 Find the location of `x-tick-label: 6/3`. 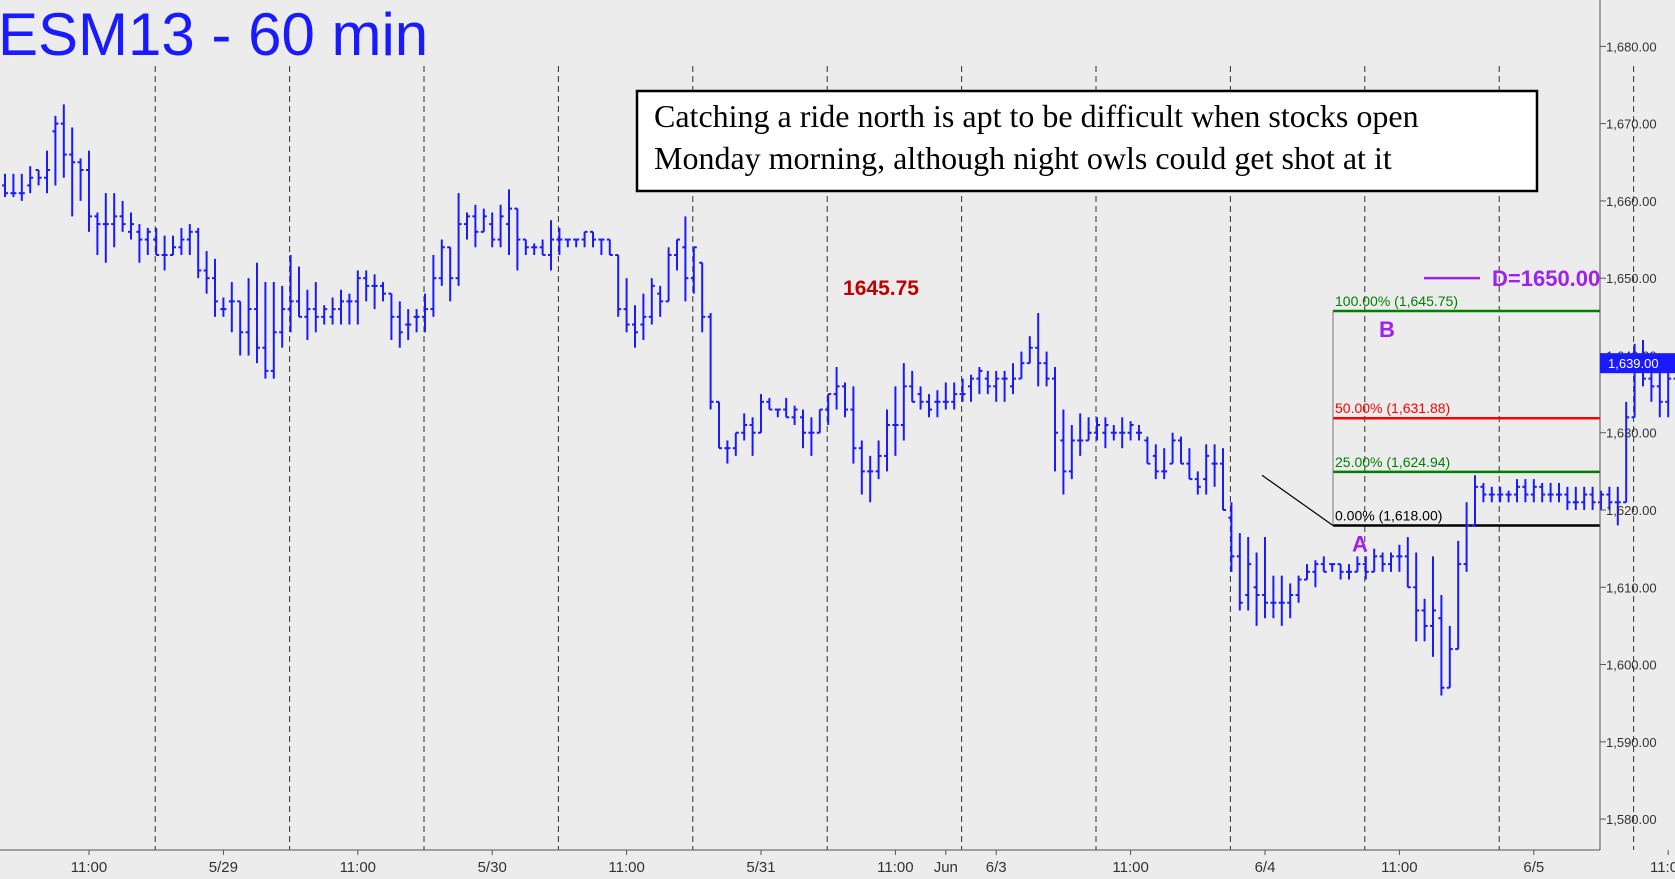

x-tick-label: 6/3 is located at coordinates (996, 867).